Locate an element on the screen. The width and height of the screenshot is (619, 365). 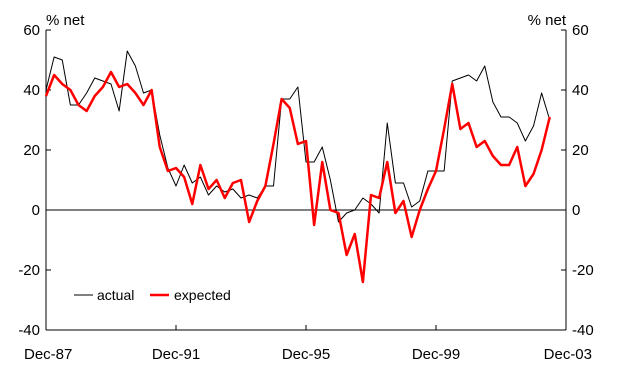
y-tick-label-left: 60 is located at coordinates (31, 30).